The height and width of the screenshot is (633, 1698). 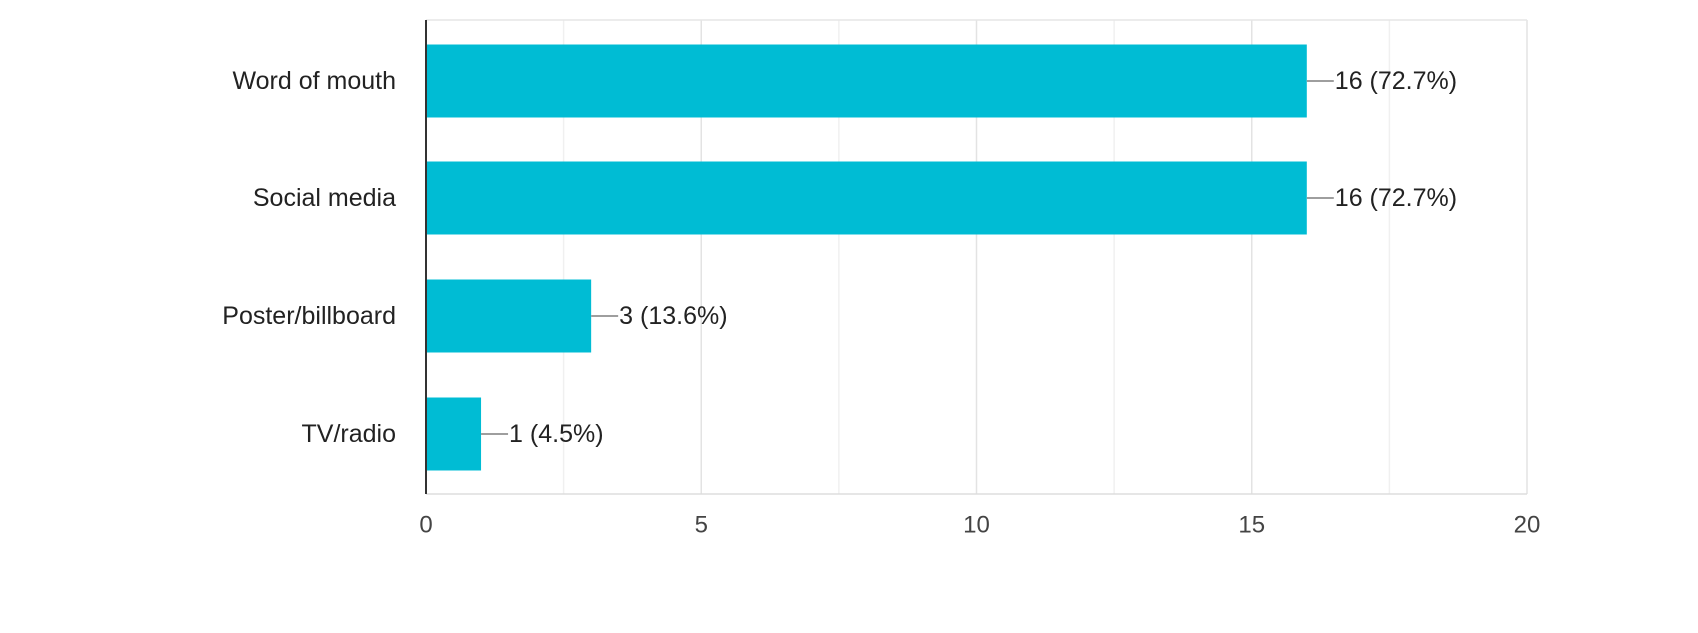 What do you see at coordinates (349, 434) in the screenshot?
I see `category-label: TV/radio` at bounding box center [349, 434].